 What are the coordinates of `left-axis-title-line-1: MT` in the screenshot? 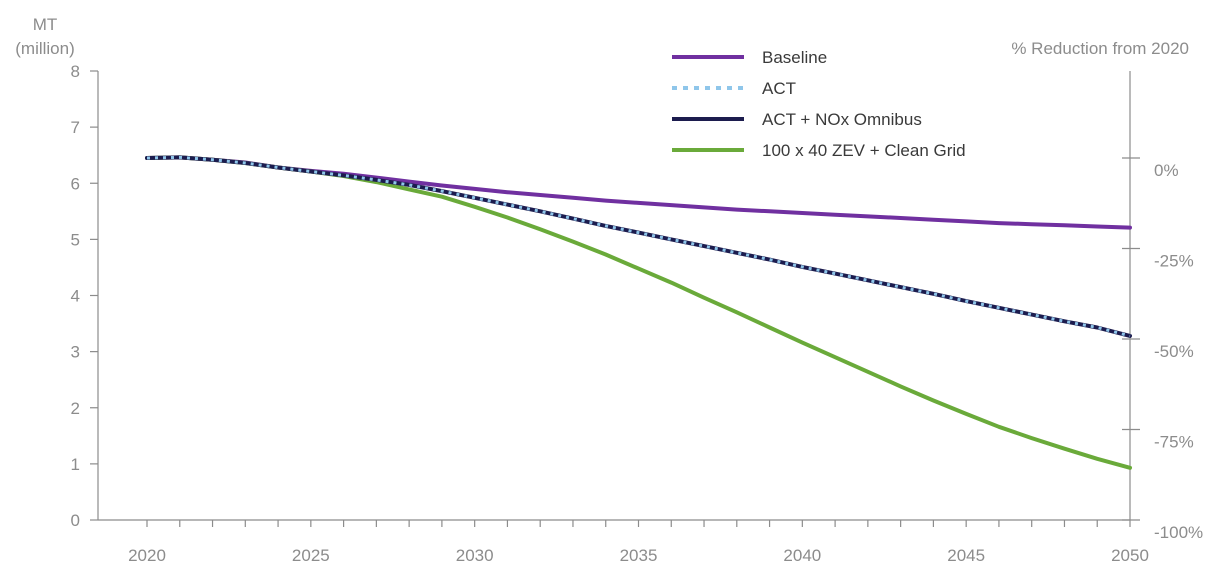 It's located at (45, 24).